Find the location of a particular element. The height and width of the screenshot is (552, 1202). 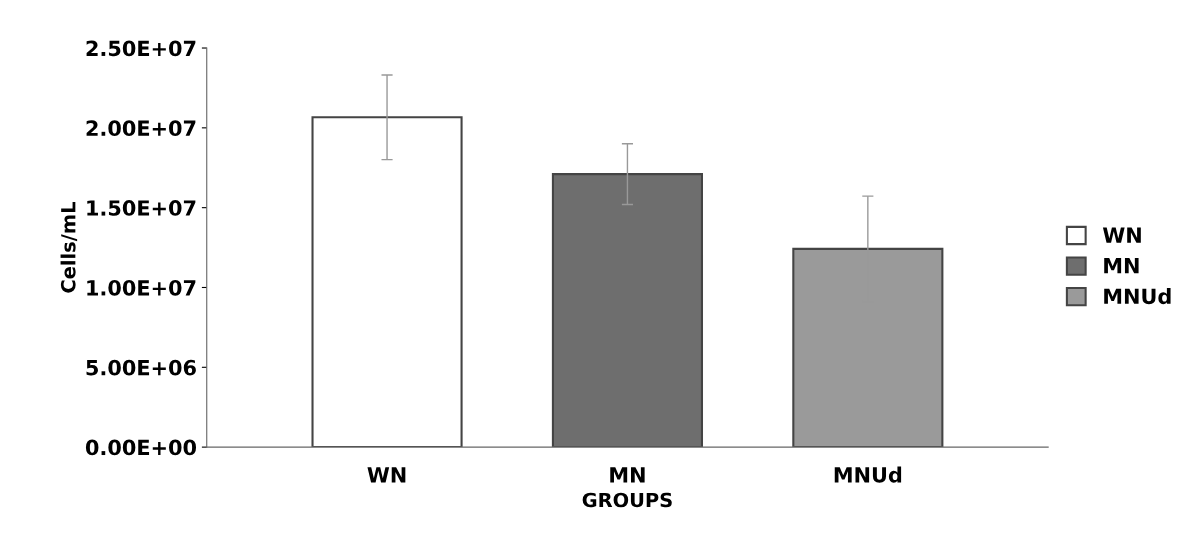

legend-label: MNUd is located at coordinates (1137, 296).